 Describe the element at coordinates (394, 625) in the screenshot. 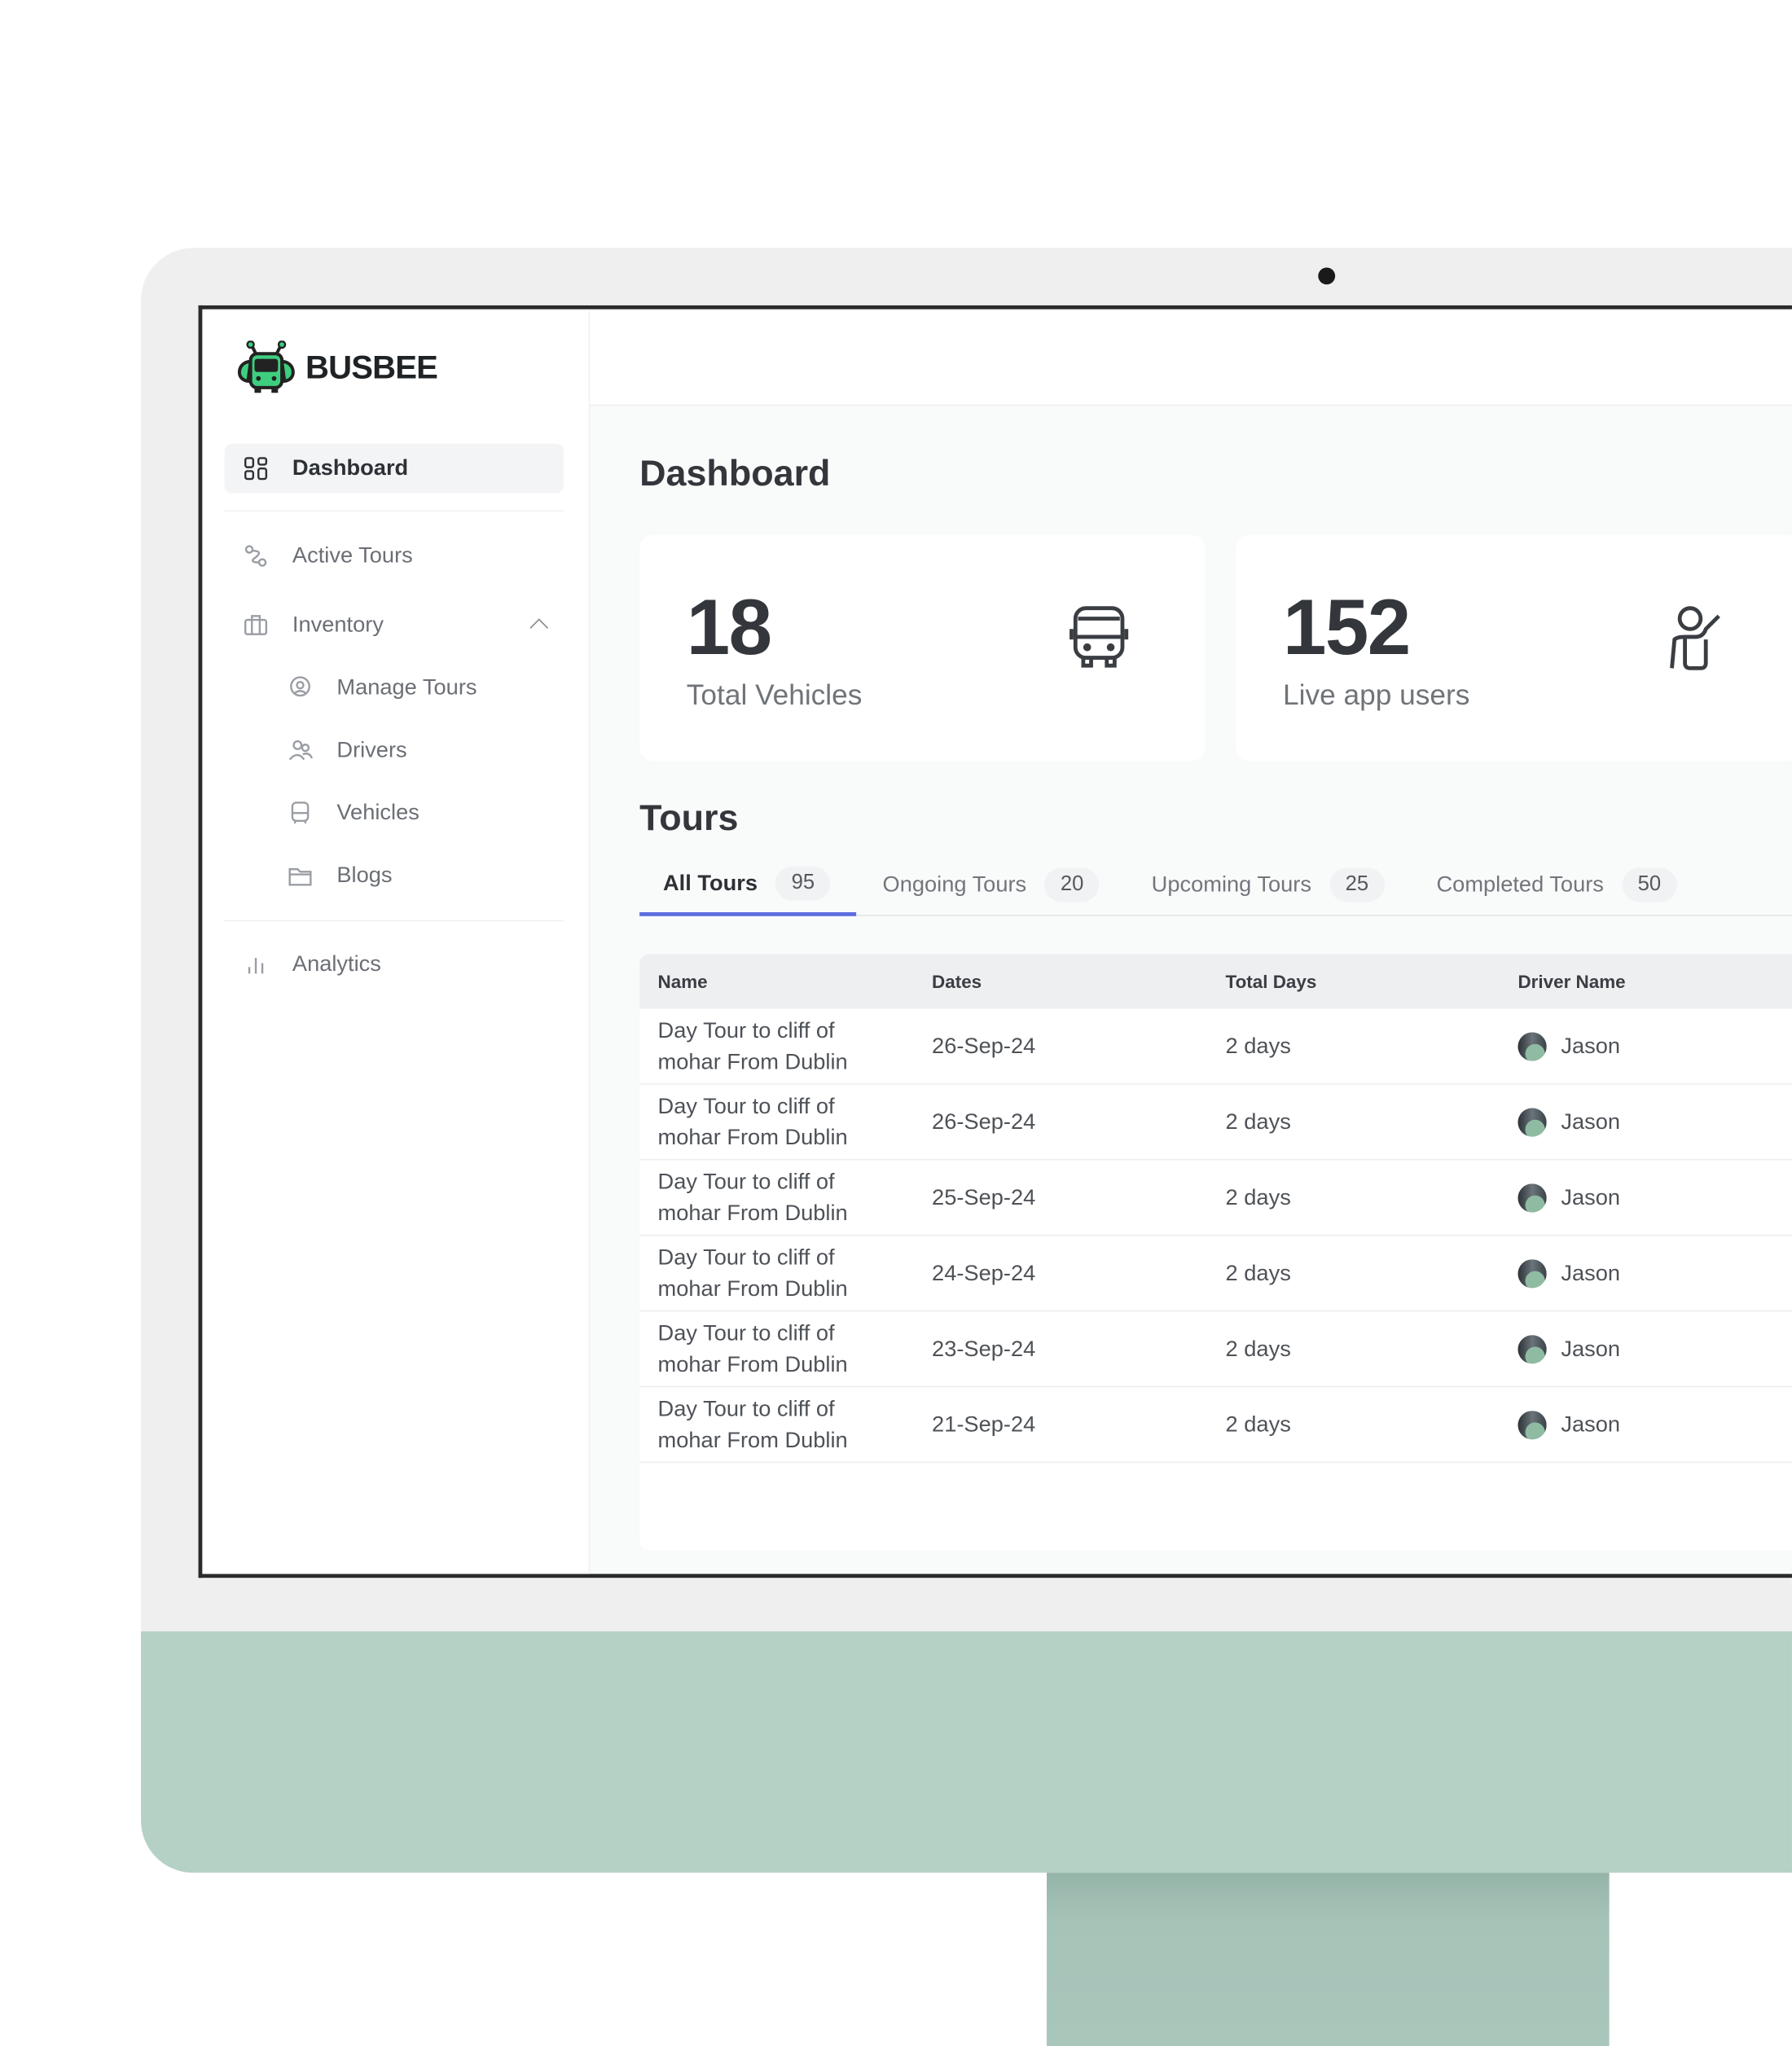

I see `sidebar-item-inventory: Inventory` at that location.